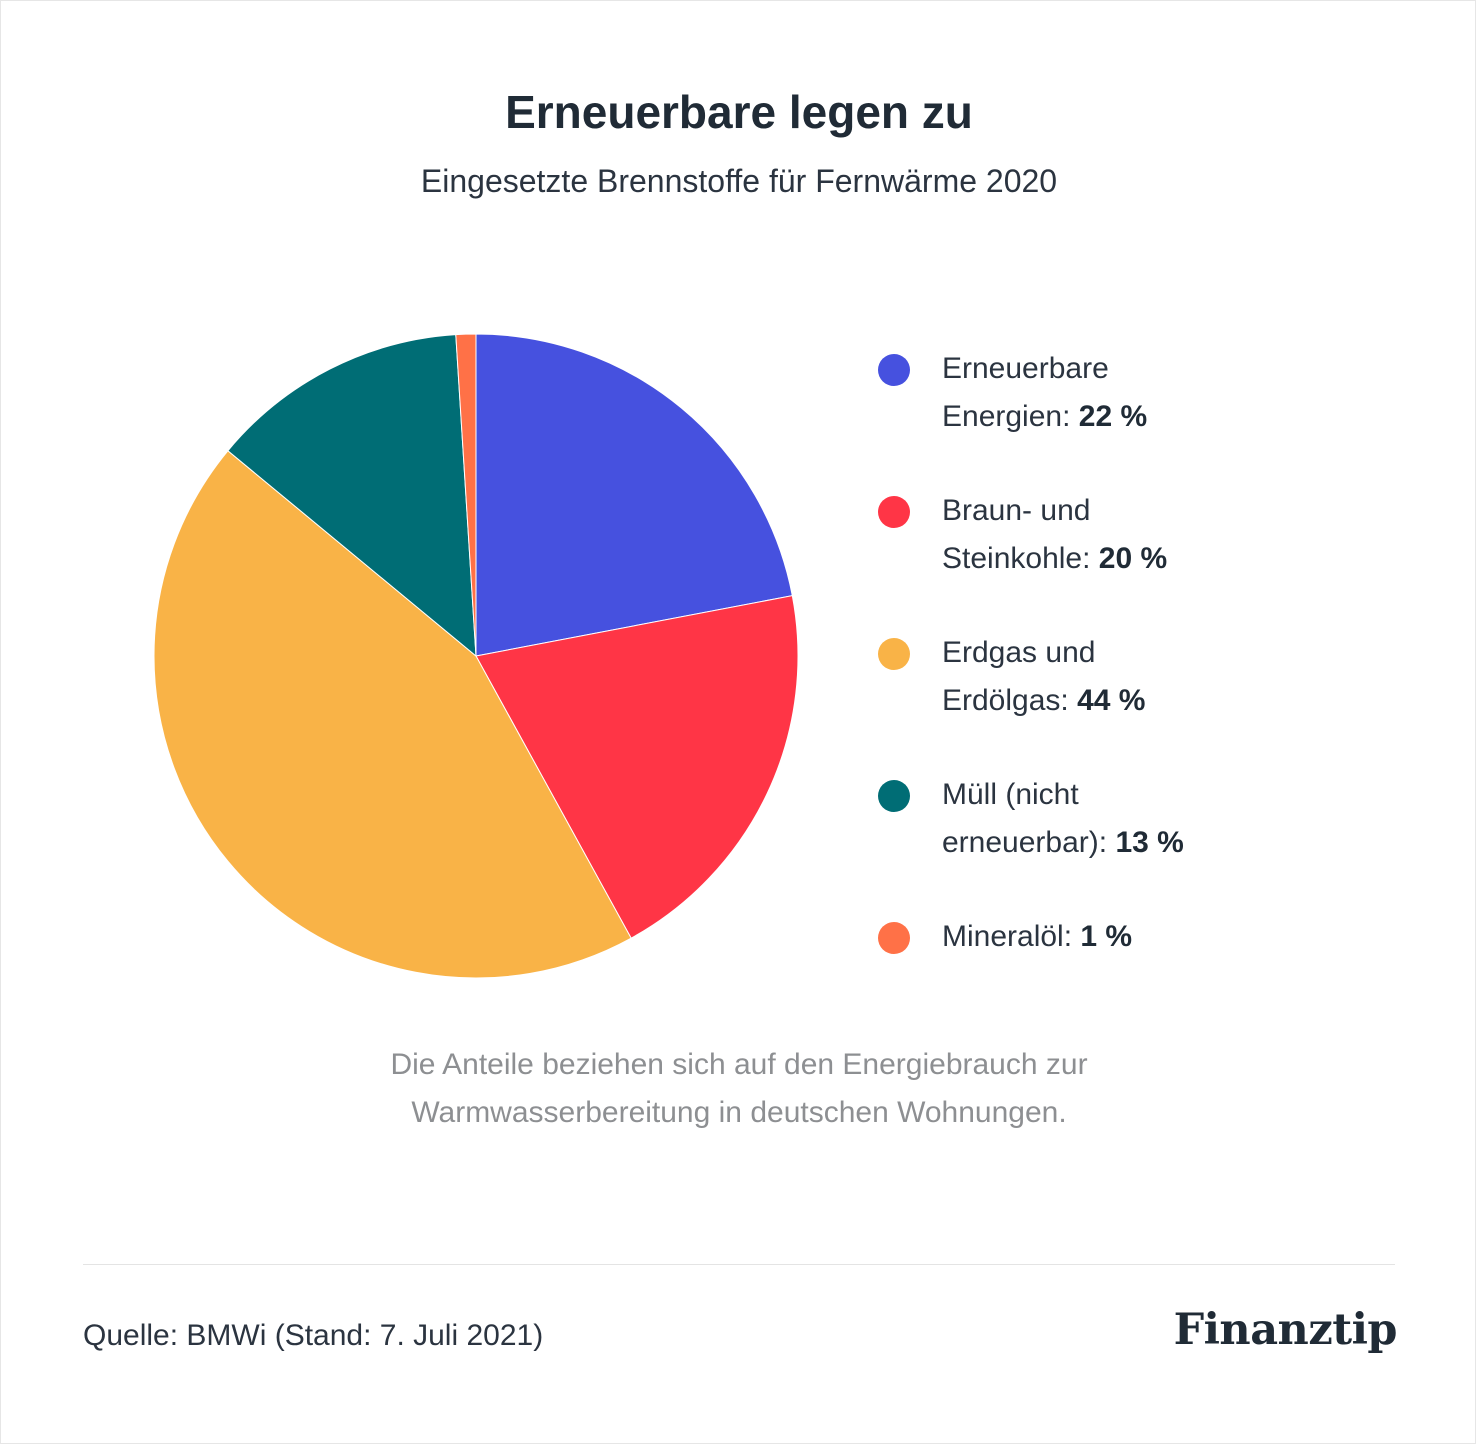 This screenshot has width=1476, height=1444. Describe the element at coordinates (1133, 558) in the screenshot. I see `legend-value-1: 20 %` at that location.